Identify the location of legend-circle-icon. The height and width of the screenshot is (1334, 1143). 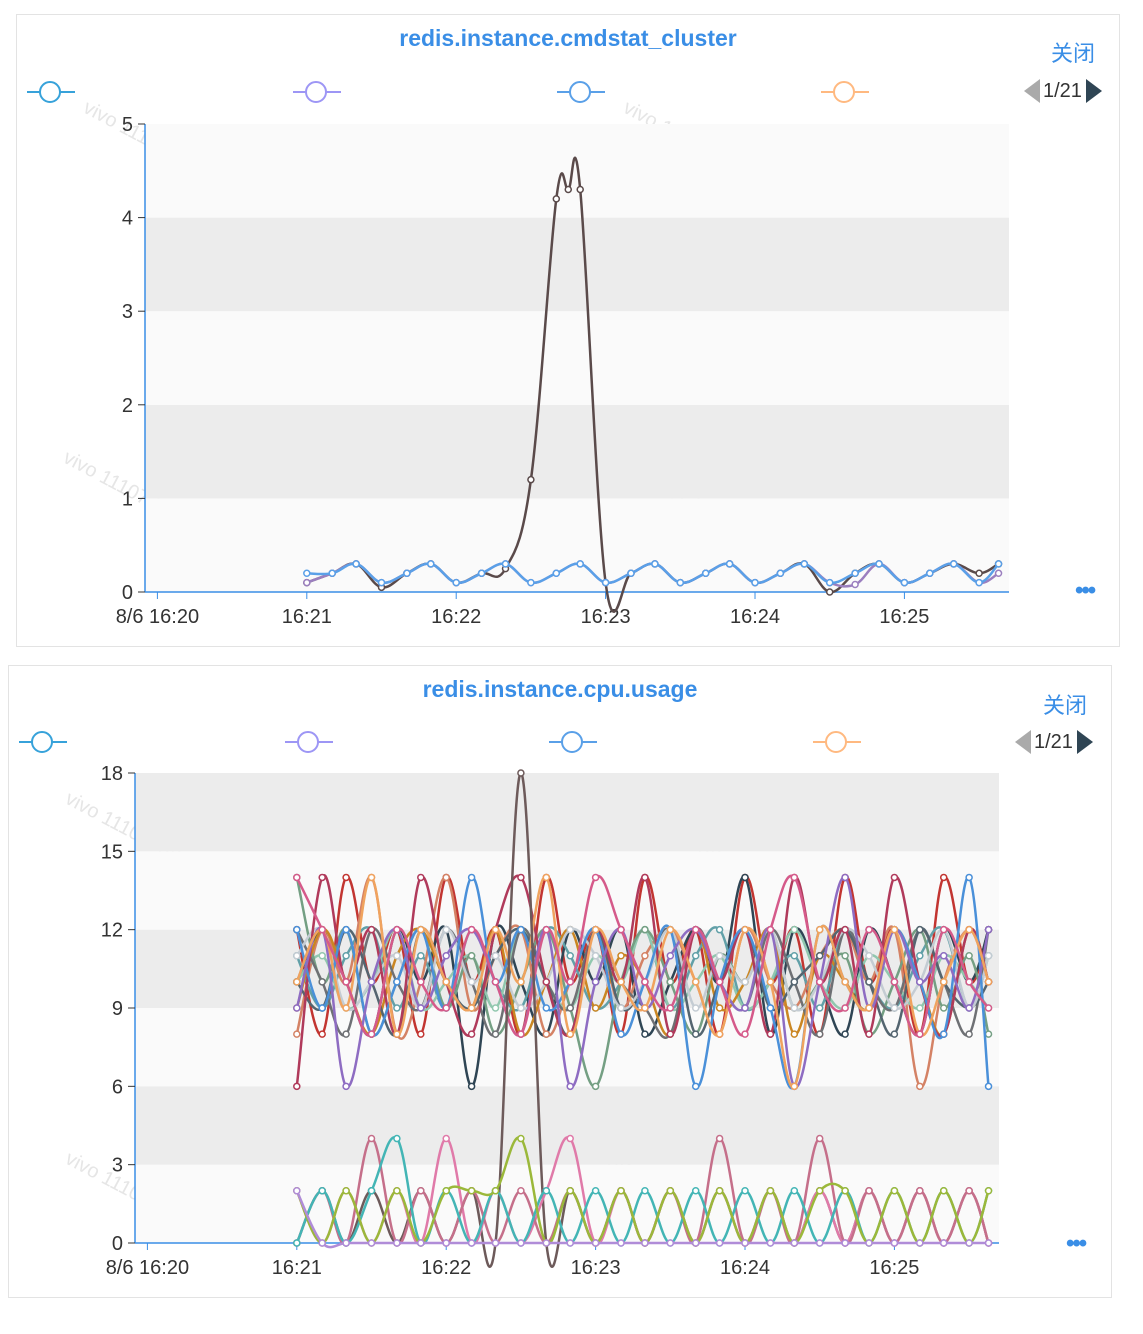
(844, 92).